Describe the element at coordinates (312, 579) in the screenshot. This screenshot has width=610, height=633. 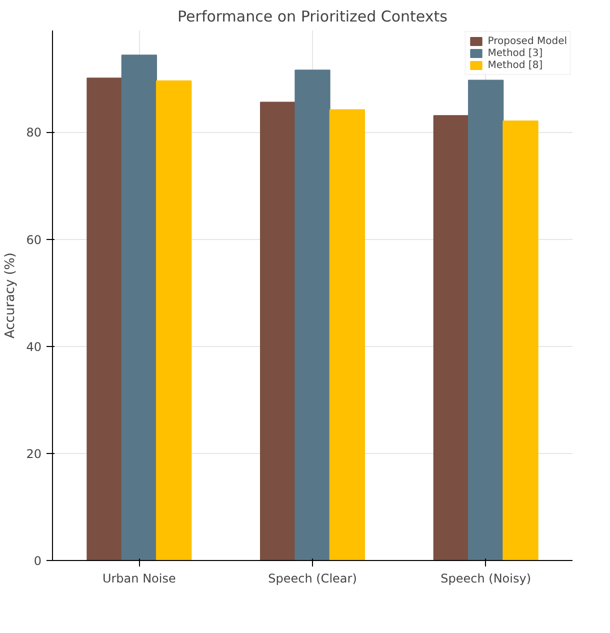
I see `x-tick-label: Speech (Clear)` at that location.